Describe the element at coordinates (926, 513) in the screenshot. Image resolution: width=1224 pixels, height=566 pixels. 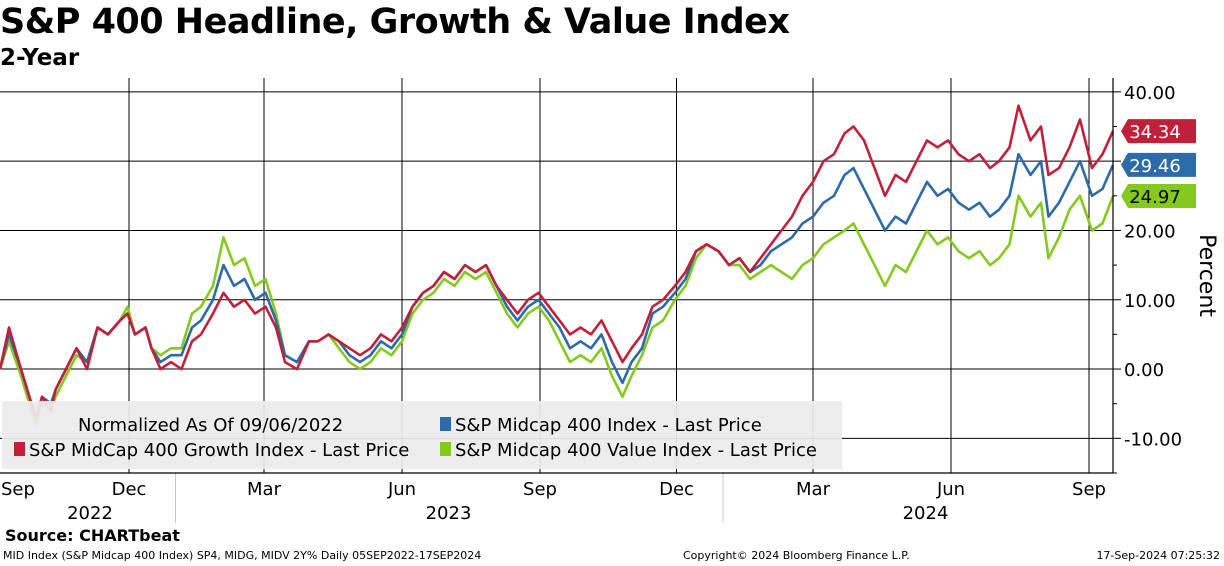
I see `year-label: 2024` at that location.